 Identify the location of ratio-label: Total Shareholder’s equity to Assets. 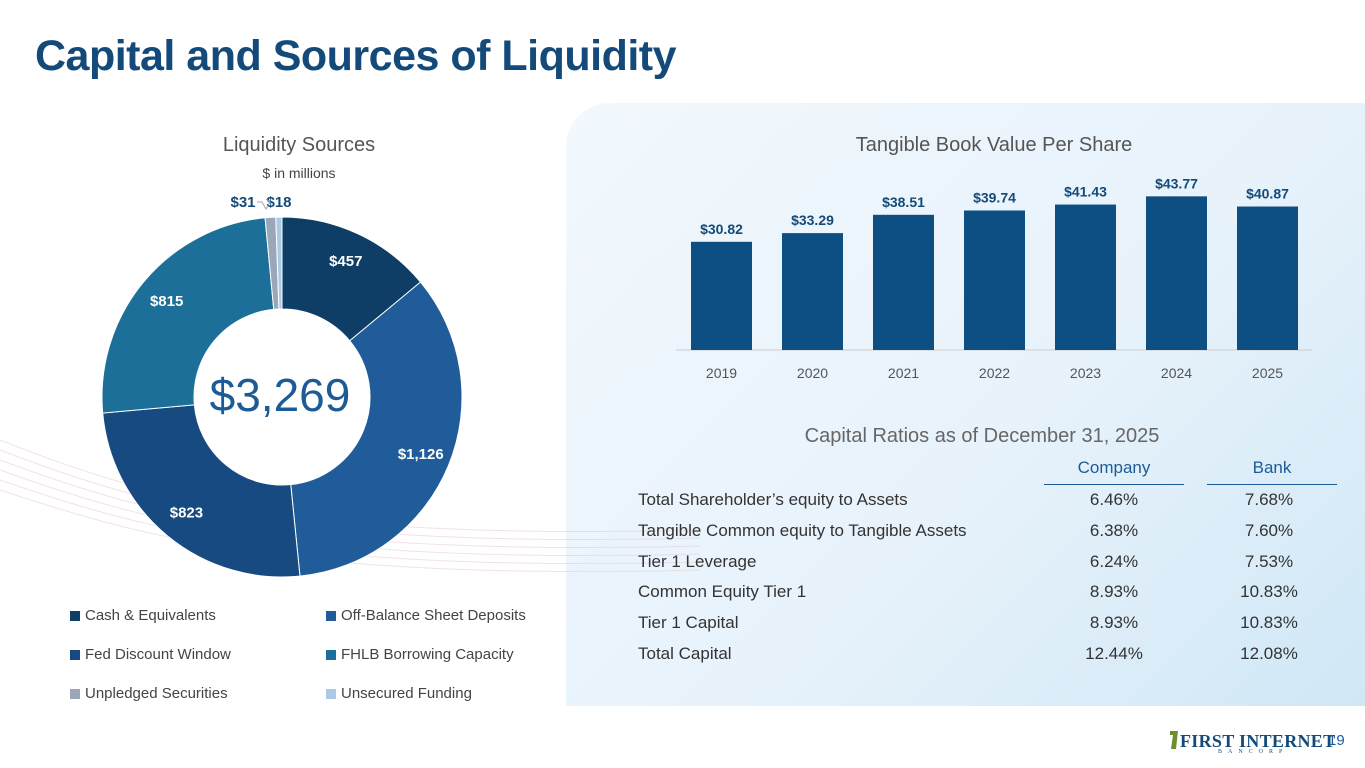
(773, 499).